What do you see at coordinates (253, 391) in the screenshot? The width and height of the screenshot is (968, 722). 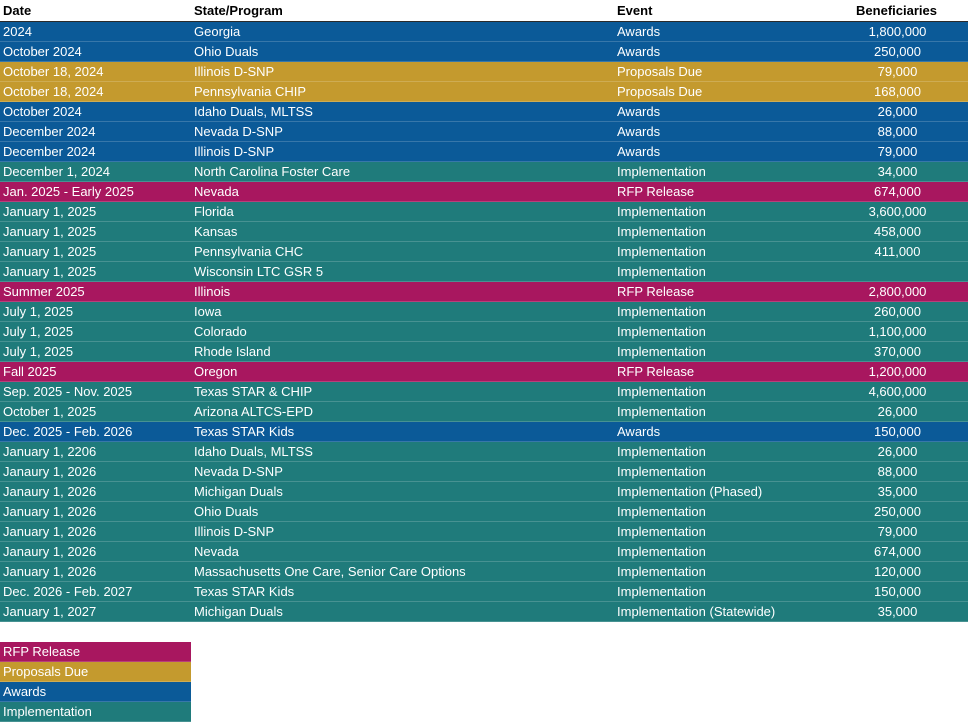 I see `row-state-program: Texas STAR & CHIP` at bounding box center [253, 391].